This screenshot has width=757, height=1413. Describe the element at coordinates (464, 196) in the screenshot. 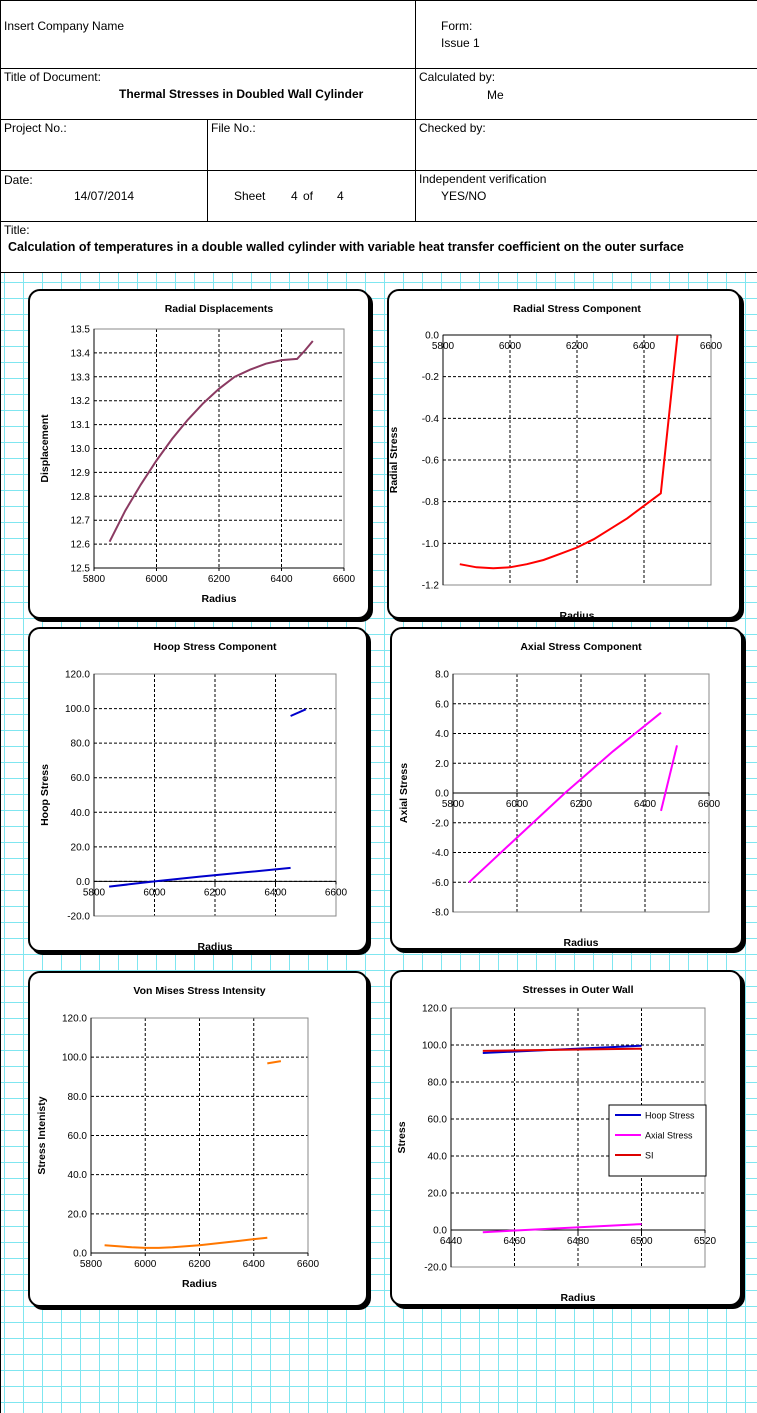

I see `verification-value: YES/NO` at that location.